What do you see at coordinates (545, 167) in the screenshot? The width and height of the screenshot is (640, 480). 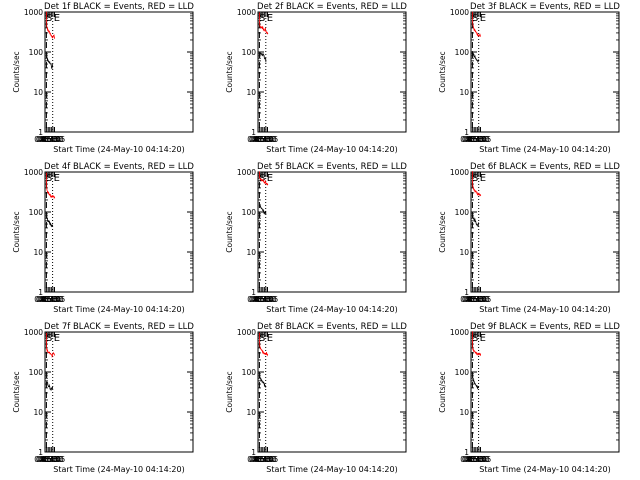 I see `panel-title: Det 6f BLACK = Events, RED = LLD` at bounding box center [545, 167].